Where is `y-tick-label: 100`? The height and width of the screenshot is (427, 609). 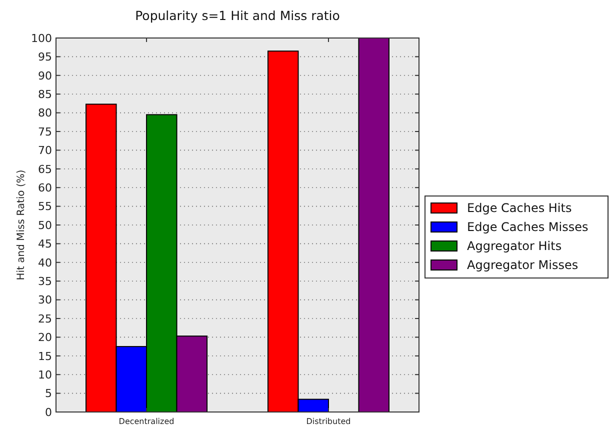 y-tick-label: 100 is located at coordinates (41, 38).